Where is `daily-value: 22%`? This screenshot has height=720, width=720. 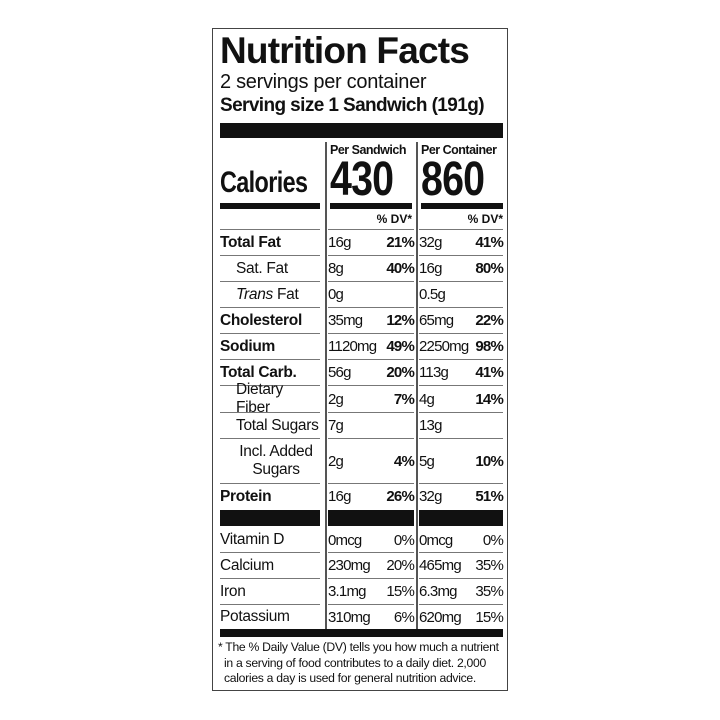
daily-value: 22% is located at coordinates (489, 320).